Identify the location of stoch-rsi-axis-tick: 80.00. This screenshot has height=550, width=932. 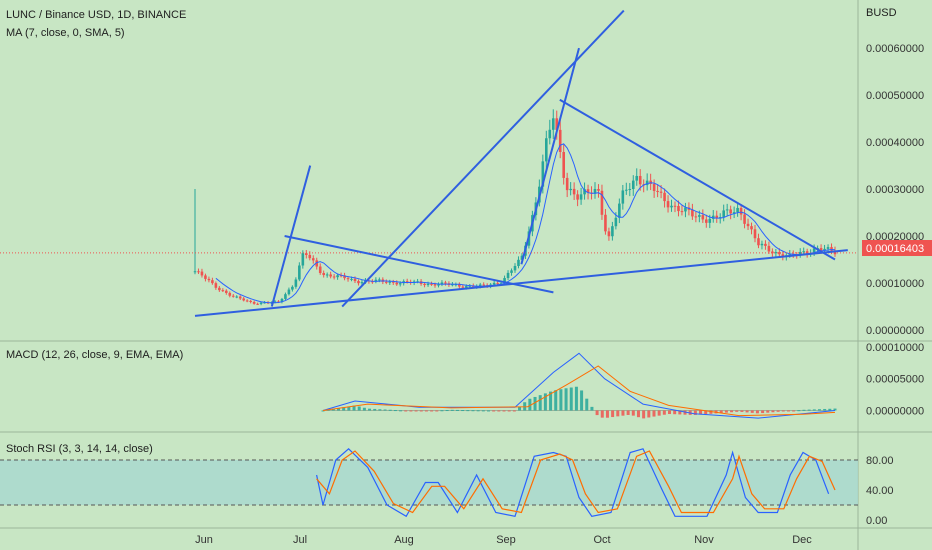
(880, 461).